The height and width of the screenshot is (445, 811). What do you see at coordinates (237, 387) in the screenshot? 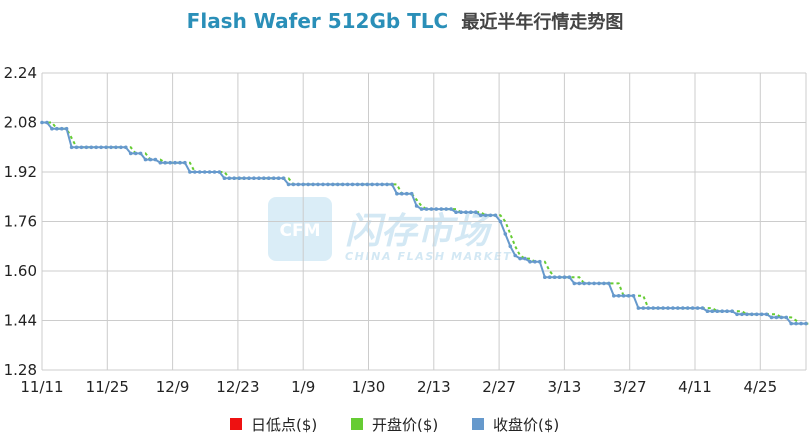
I see `x-tick-label: 12/23` at bounding box center [237, 387].